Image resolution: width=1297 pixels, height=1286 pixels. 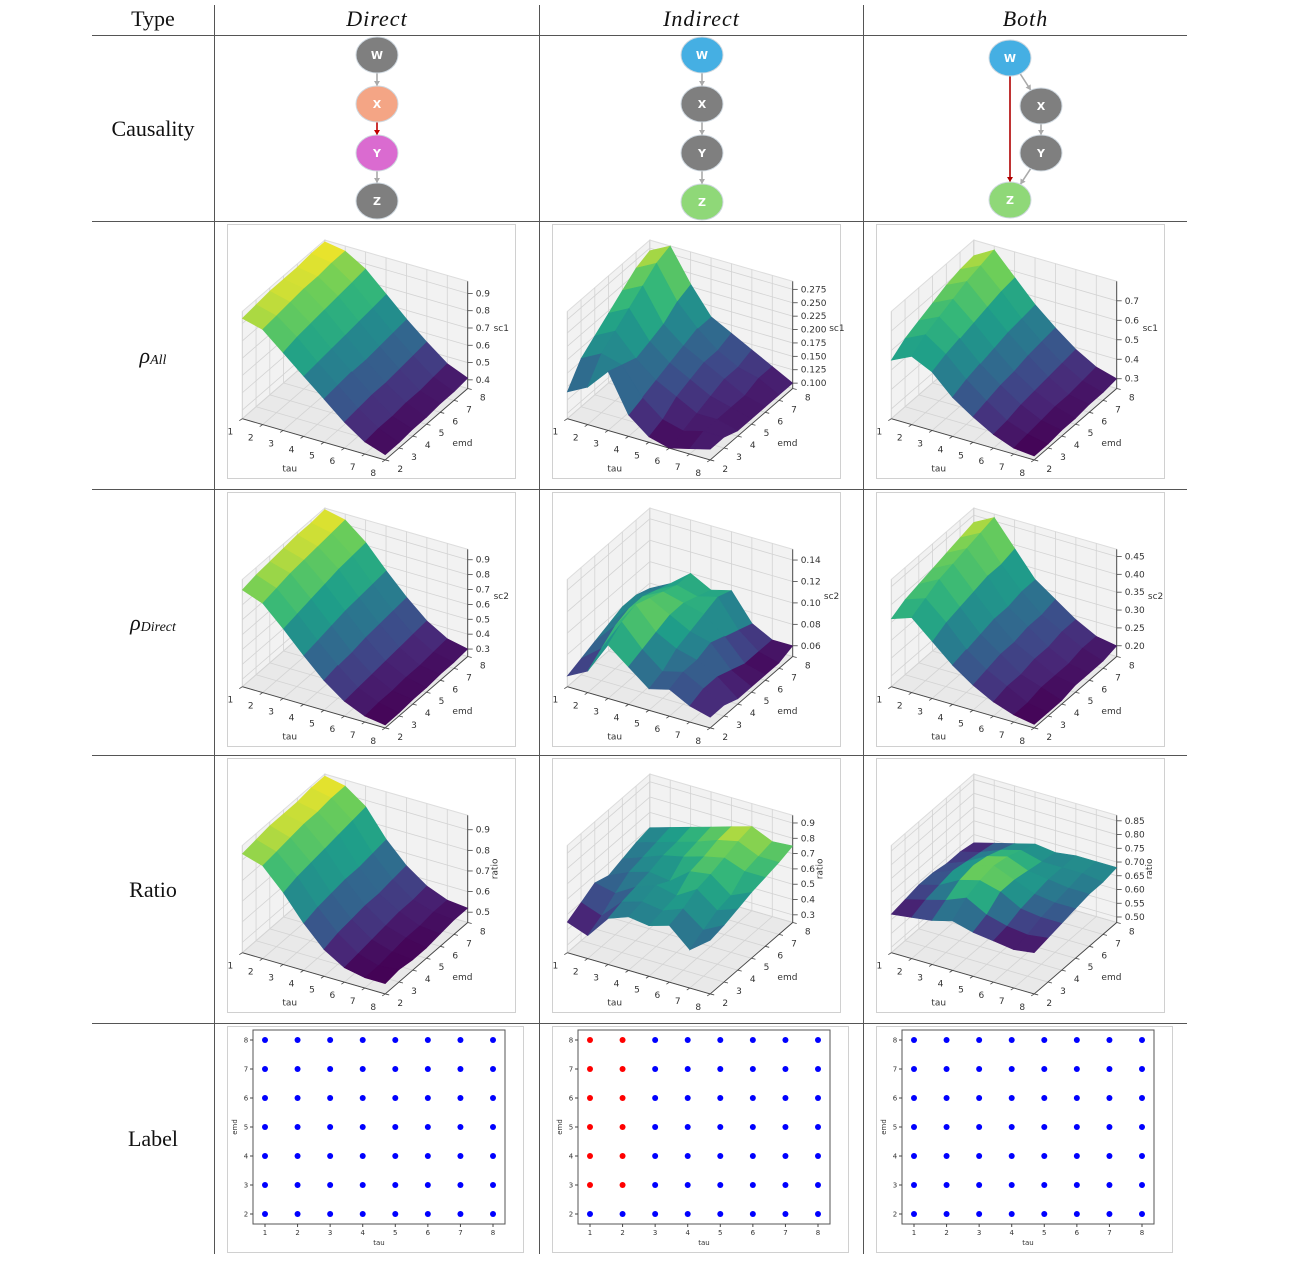 What do you see at coordinates (702, 83) in the screenshot?
I see `arrowhead-icon` at bounding box center [702, 83].